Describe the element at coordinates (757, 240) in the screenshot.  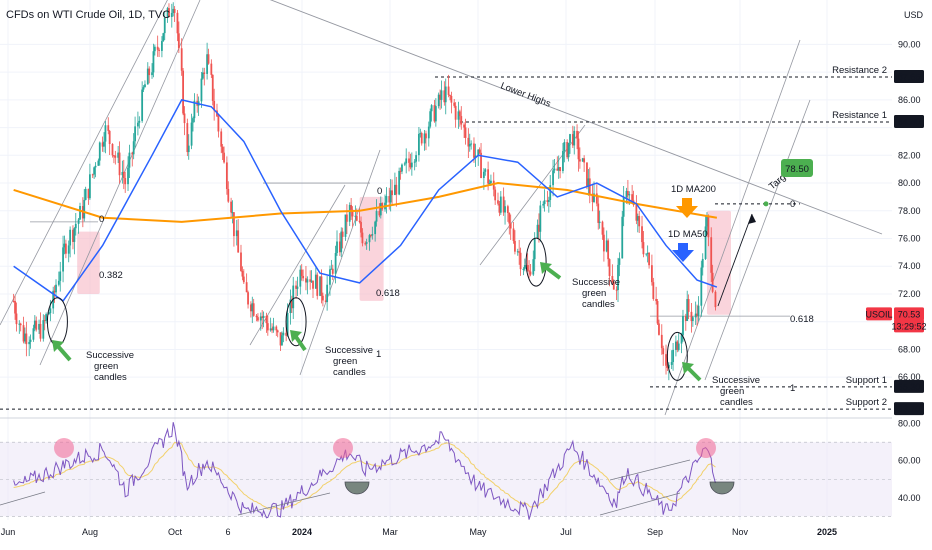
I see `channel-line` at that location.